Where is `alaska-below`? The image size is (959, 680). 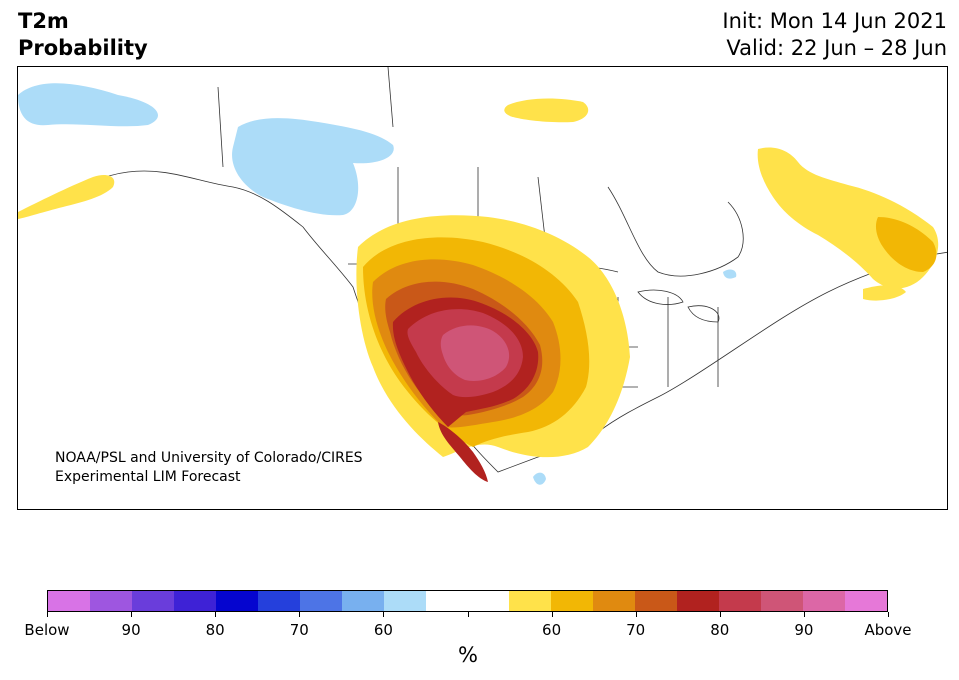
alaska-below is located at coordinates (88, 105).